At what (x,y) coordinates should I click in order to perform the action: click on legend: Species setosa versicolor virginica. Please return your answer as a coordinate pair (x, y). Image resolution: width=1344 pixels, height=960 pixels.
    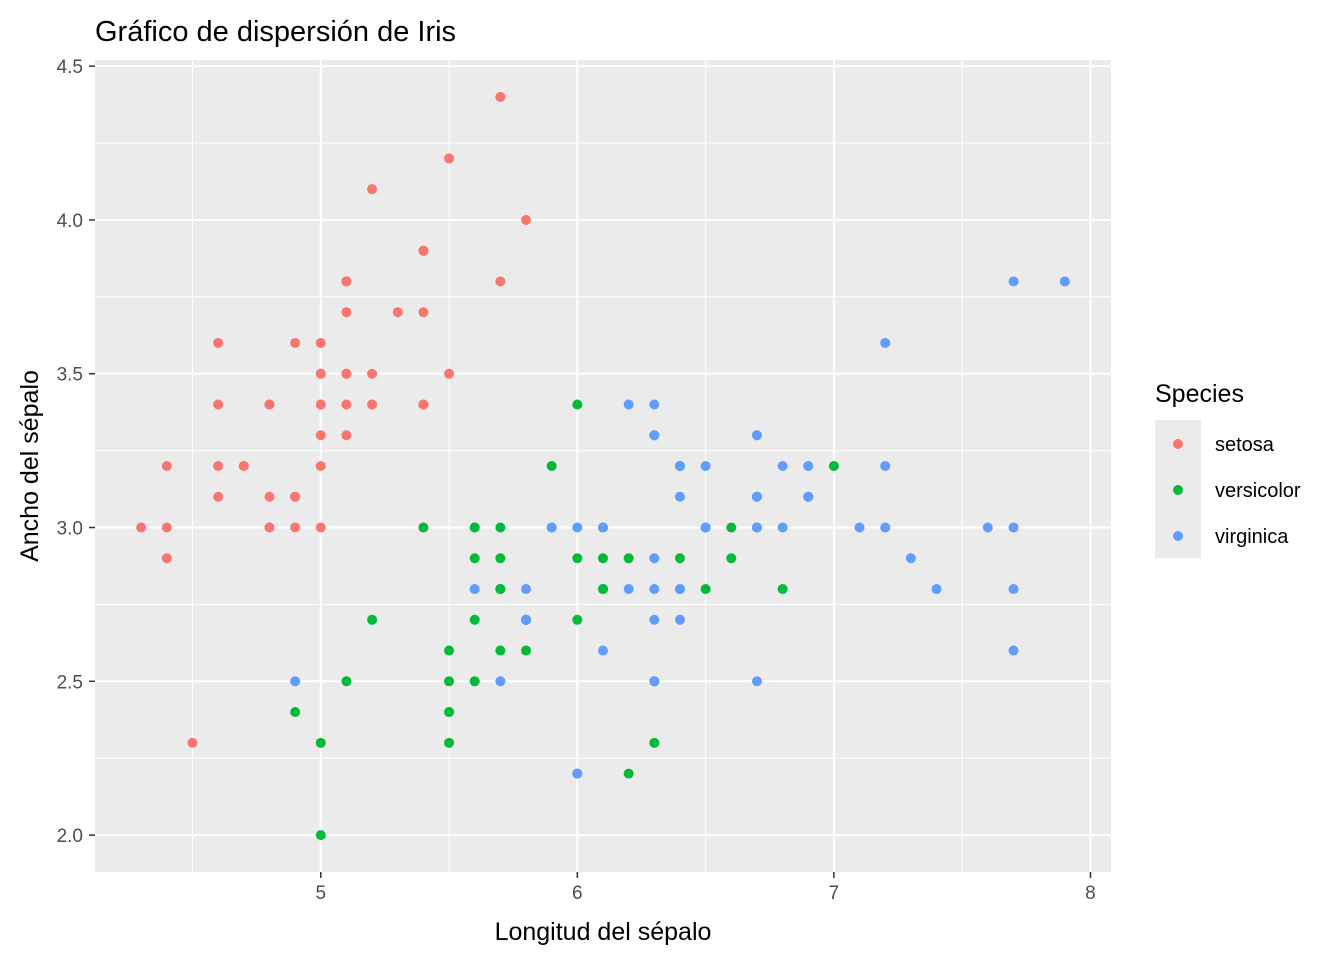
    Looking at the image, I should click on (1228, 469).